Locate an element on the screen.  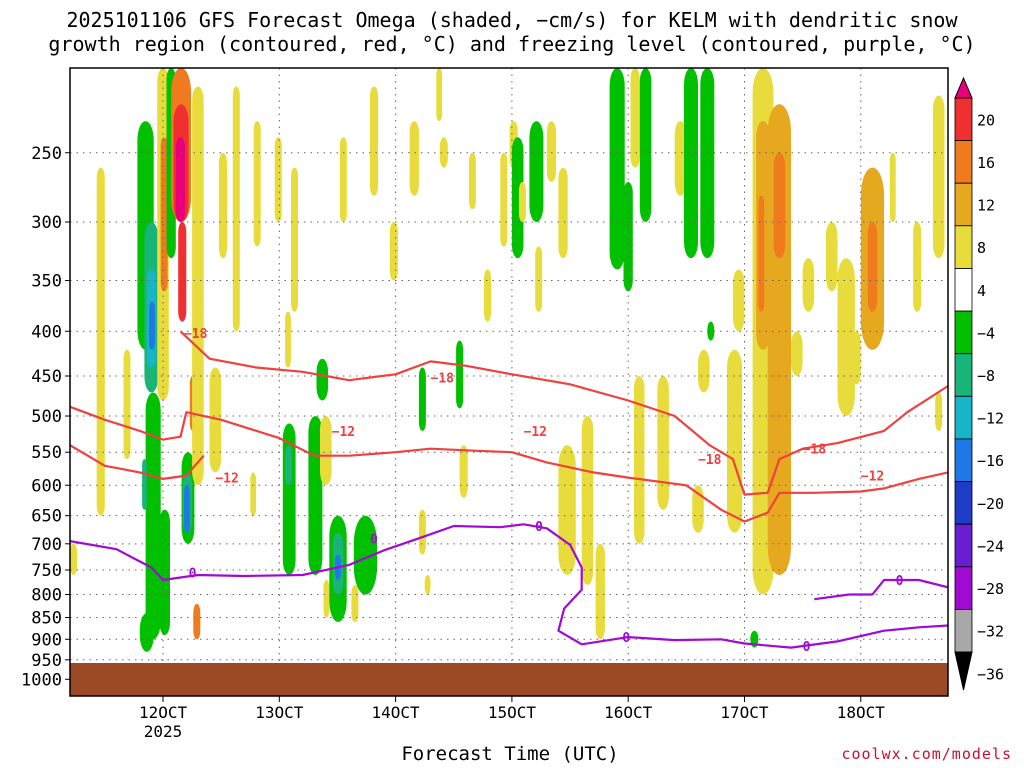
x-year-label: 2025 is located at coordinates (163, 731).